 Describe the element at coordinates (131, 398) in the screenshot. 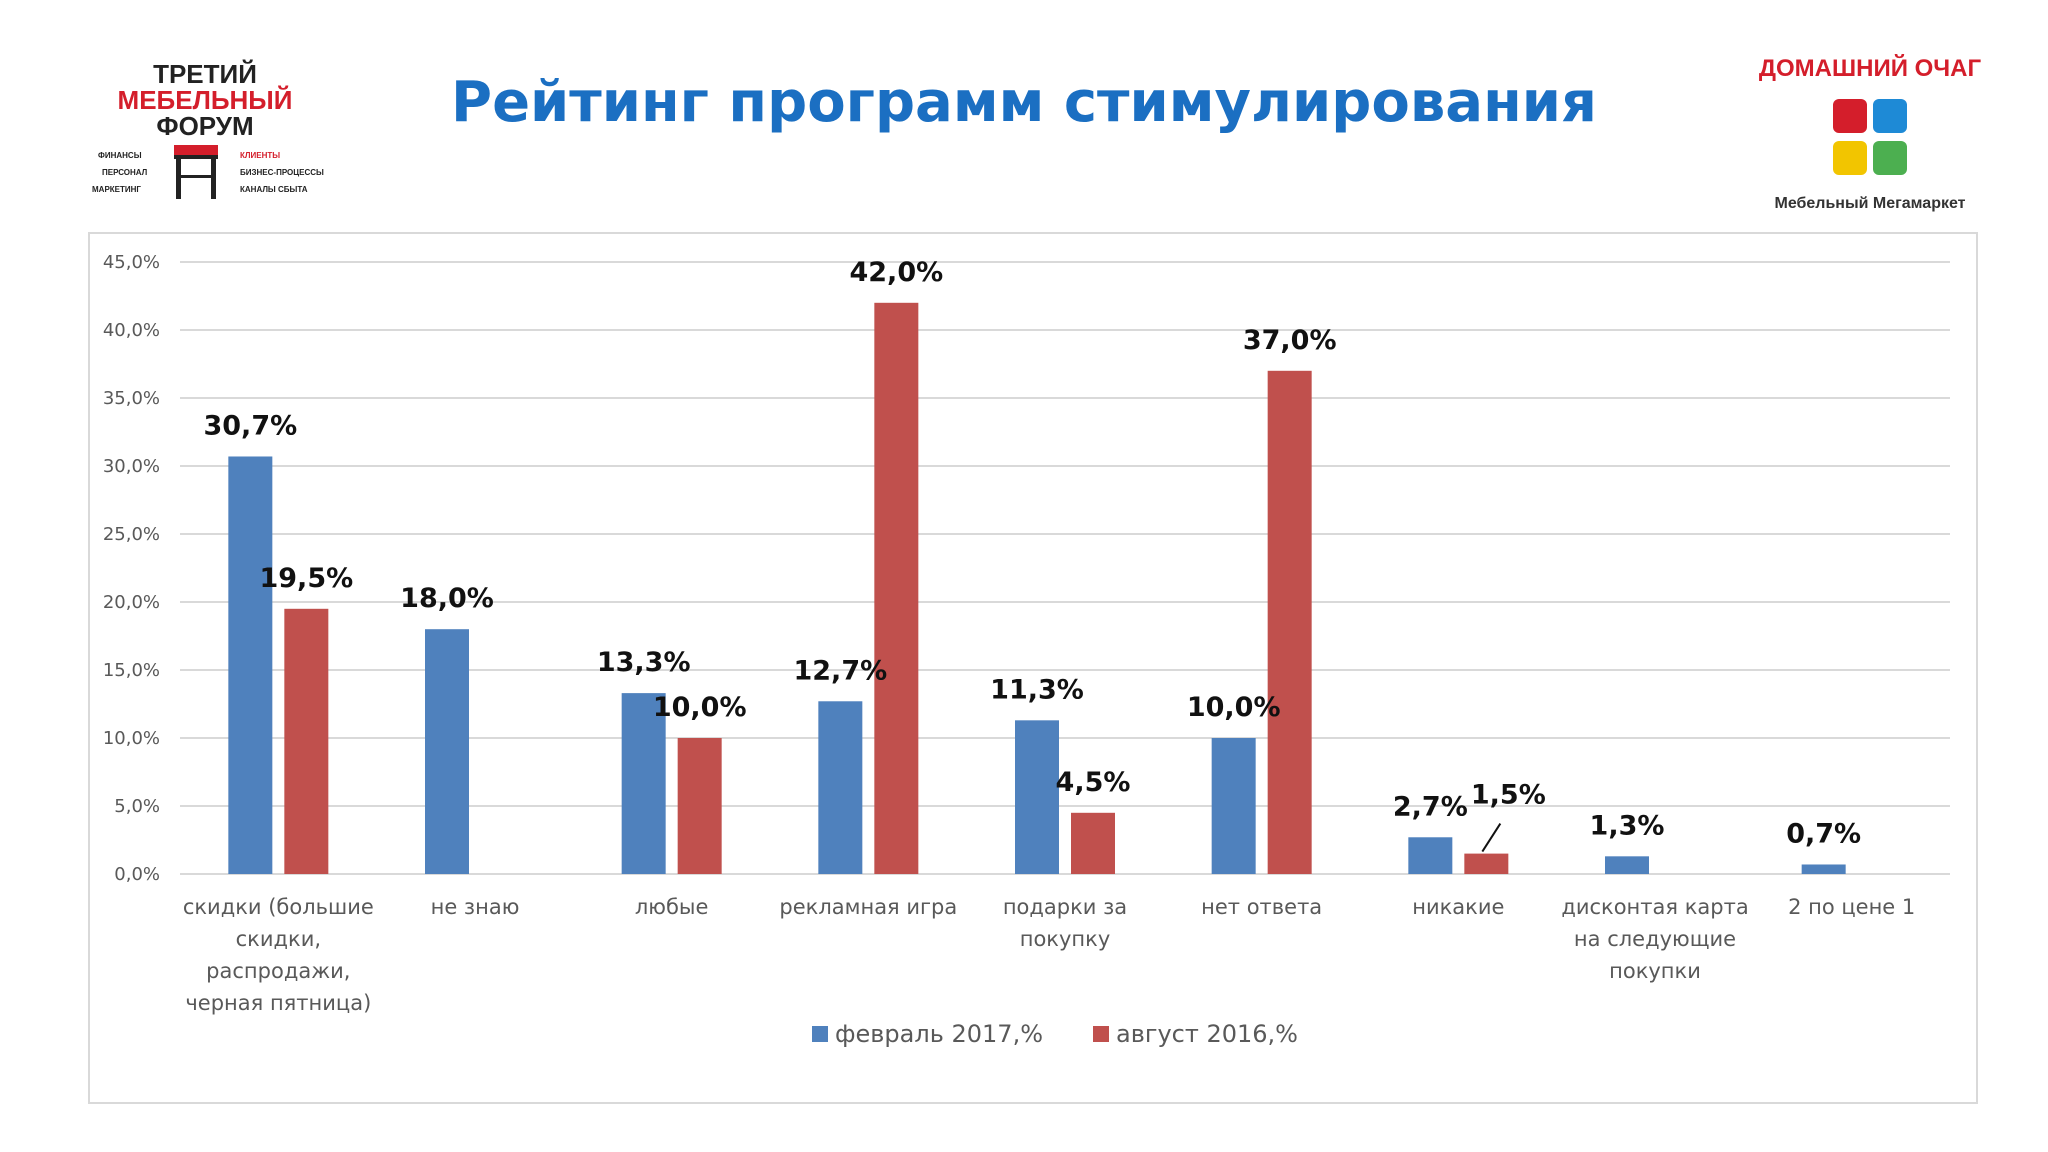

I see `y-tick-label: 35,0%` at that location.